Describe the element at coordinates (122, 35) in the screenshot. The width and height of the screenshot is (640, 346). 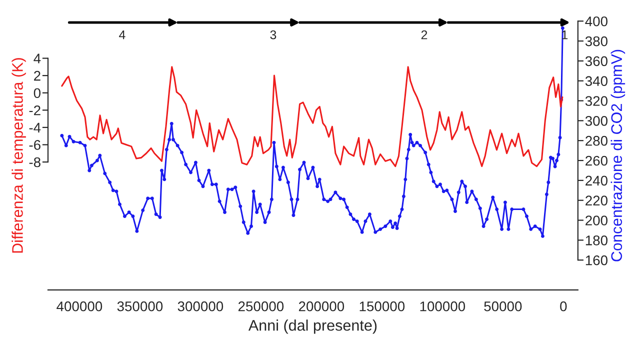
I see `annotation: 4` at that location.